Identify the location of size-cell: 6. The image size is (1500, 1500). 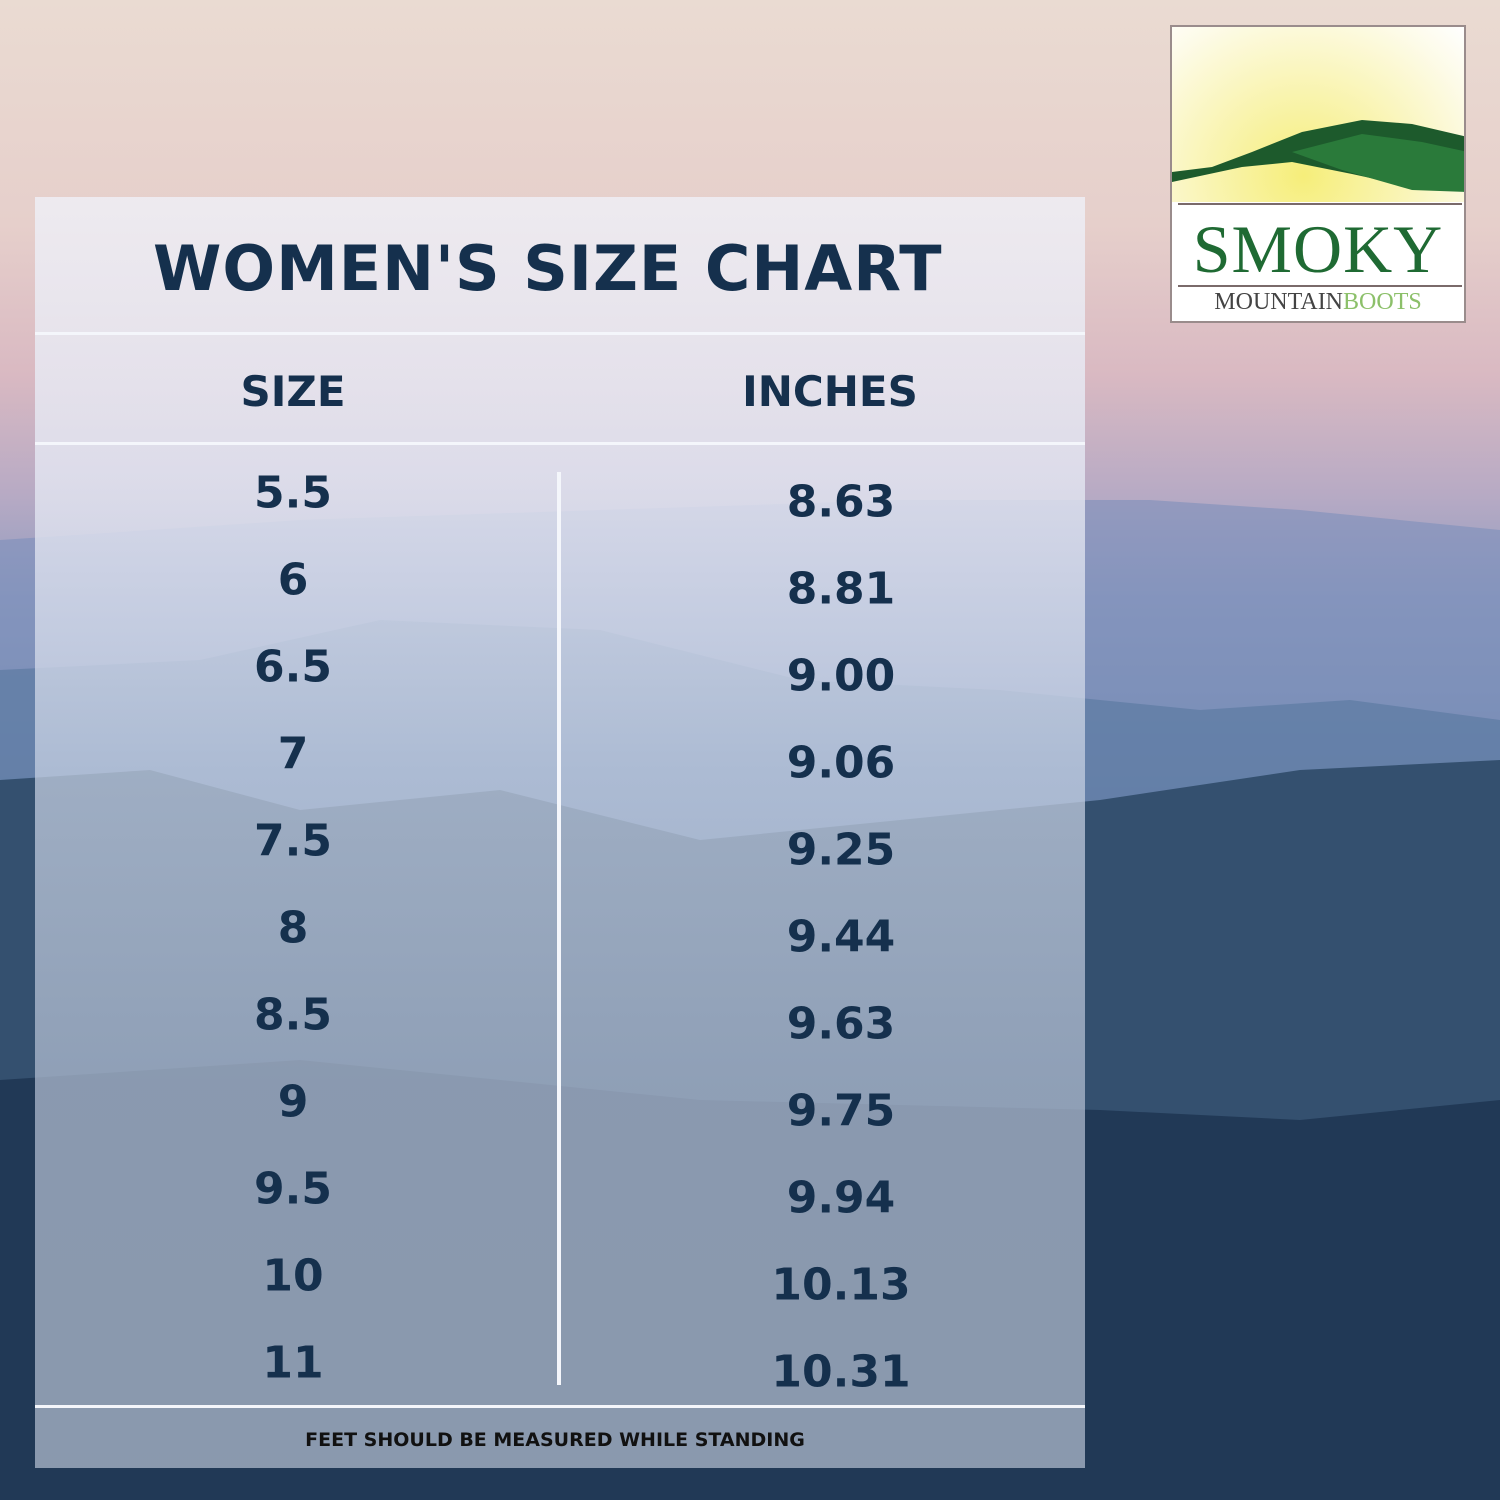
(293, 580).